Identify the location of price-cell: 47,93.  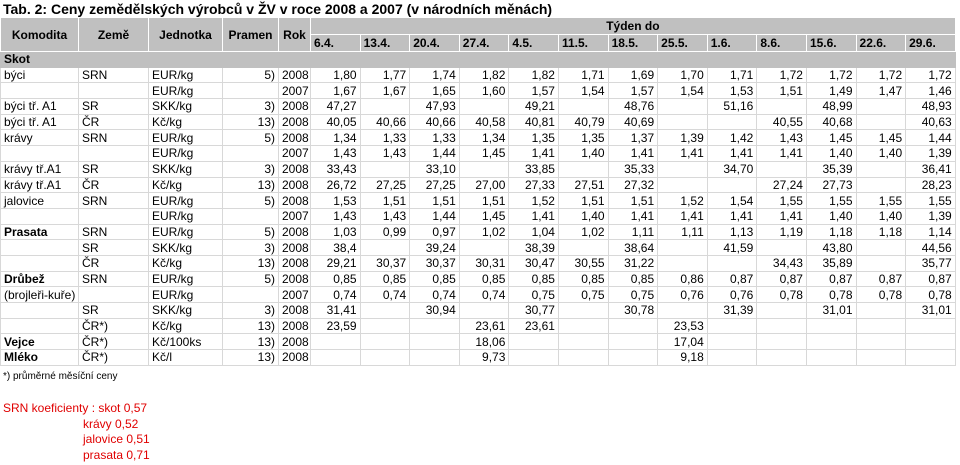
(434, 106).